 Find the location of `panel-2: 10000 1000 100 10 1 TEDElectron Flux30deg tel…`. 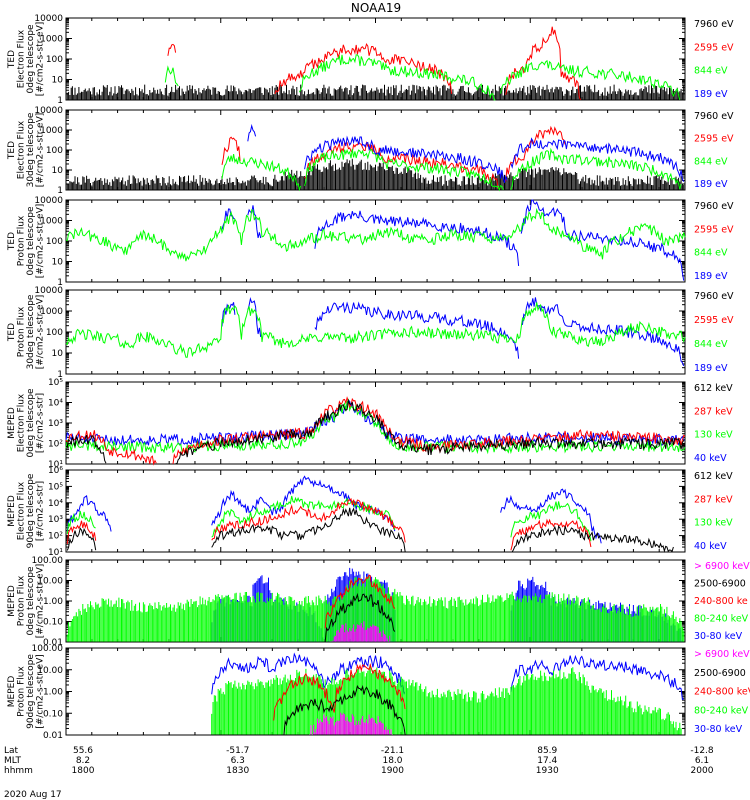

panel-2: 10000 1000 100 10 1 TEDElectron Flux30deg tel… is located at coordinates (370, 151).